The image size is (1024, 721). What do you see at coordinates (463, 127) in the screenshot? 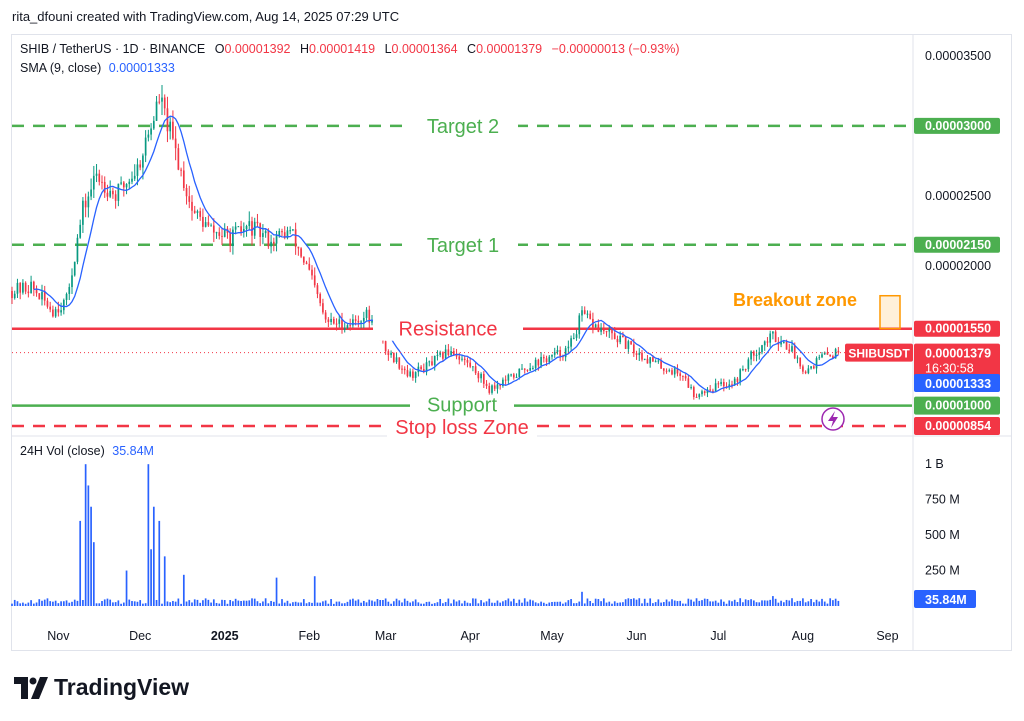
I see `label-target2: Target 2` at bounding box center [463, 127].